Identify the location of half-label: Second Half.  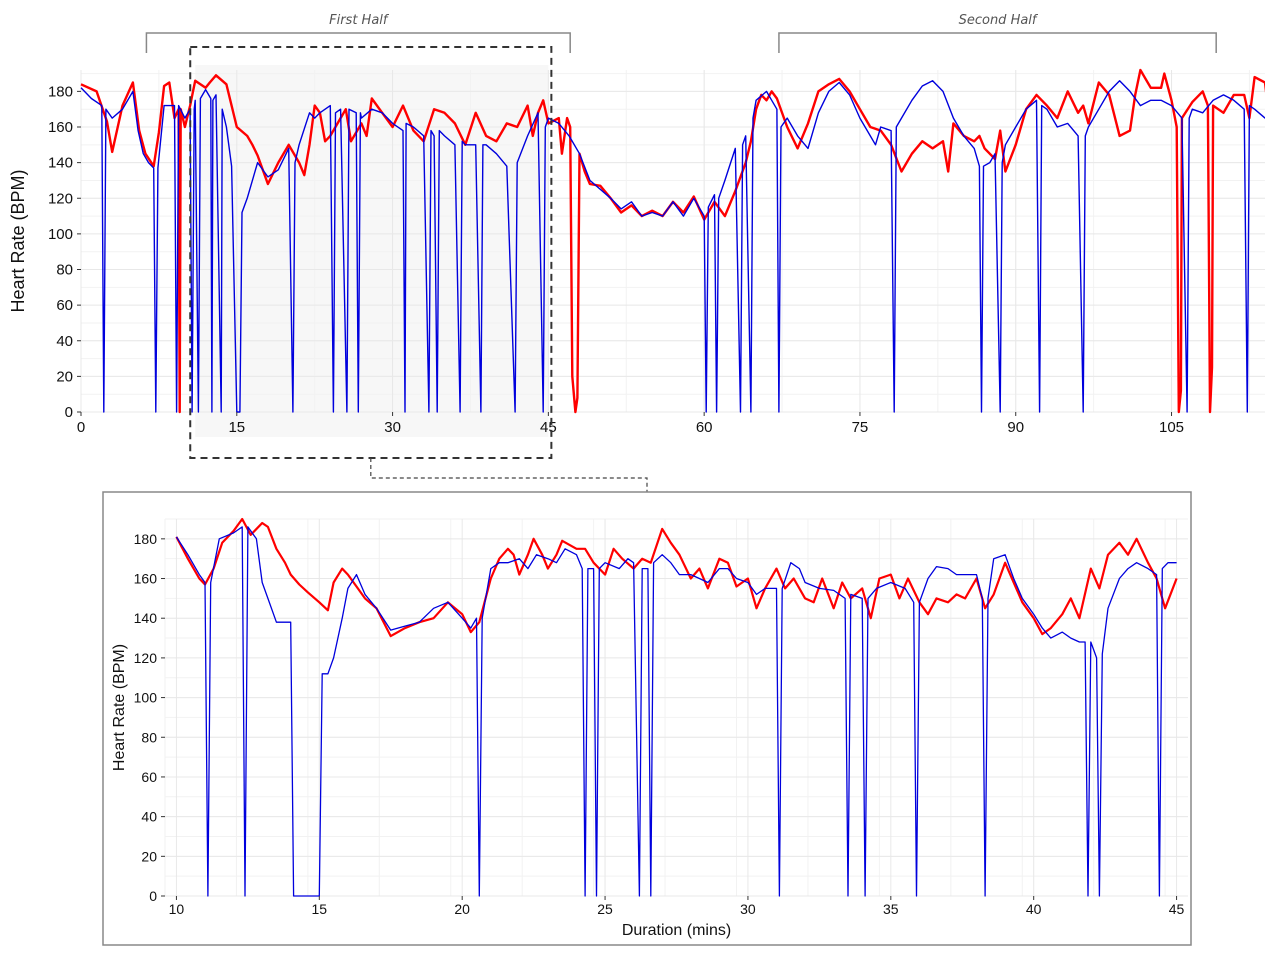
(999, 20).